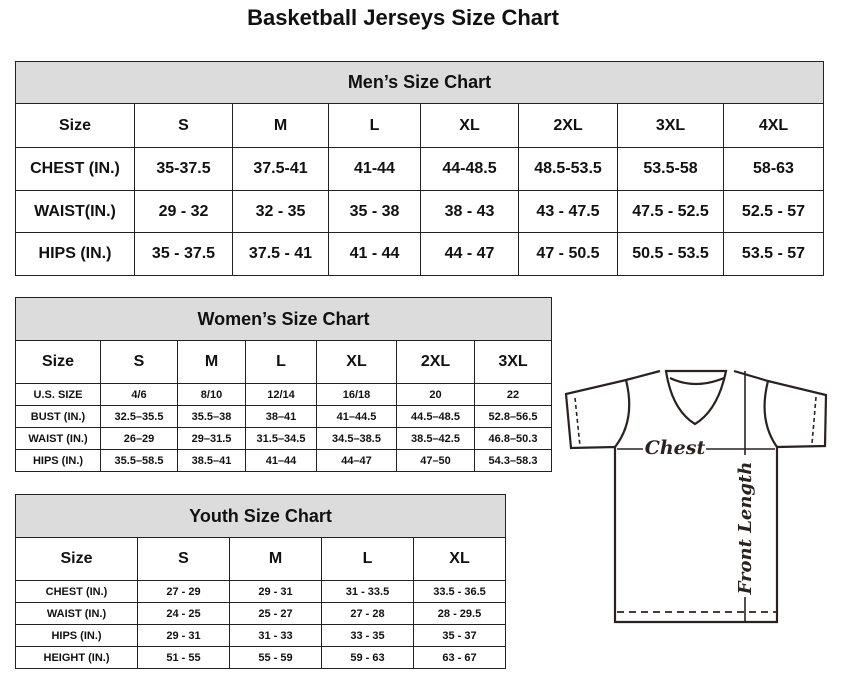  Describe the element at coordinates (356, 438) in the screenshot. I see `table-cell: 34.5–38.5` at that location.